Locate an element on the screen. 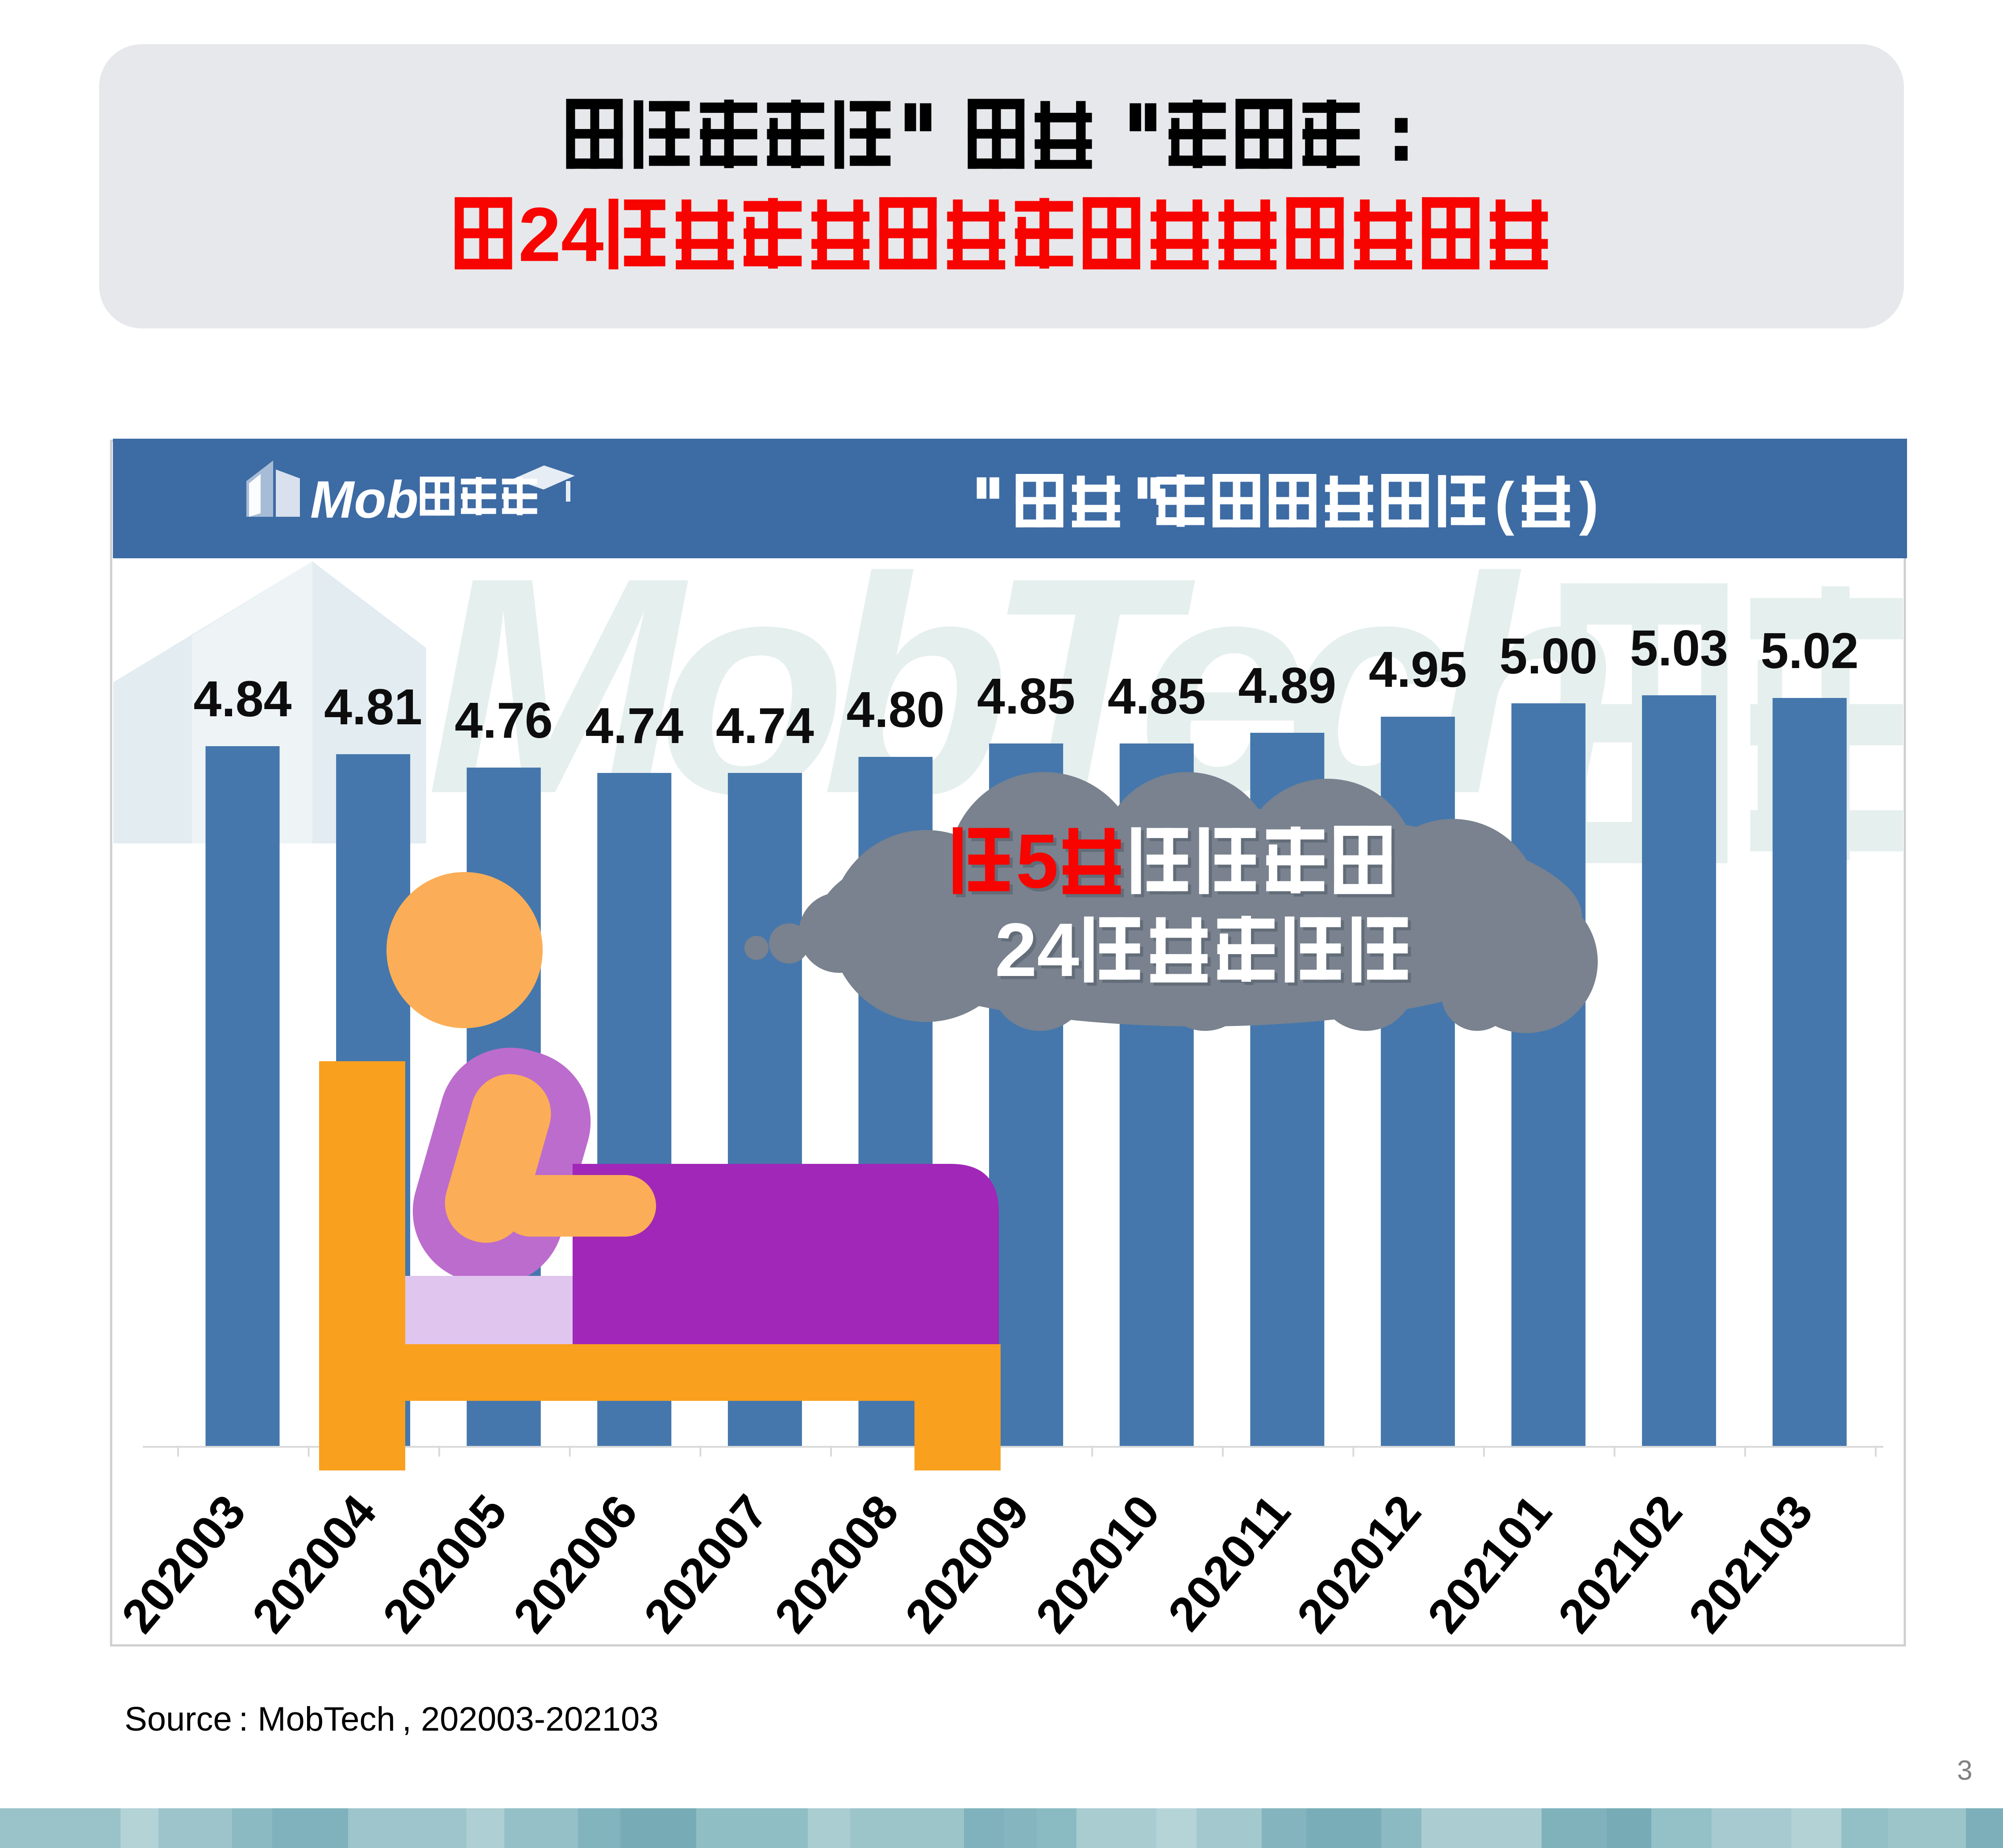 This screenshot has width=2003, height=1848. svg-text: 4.80 is located at coordinates (896, 709).